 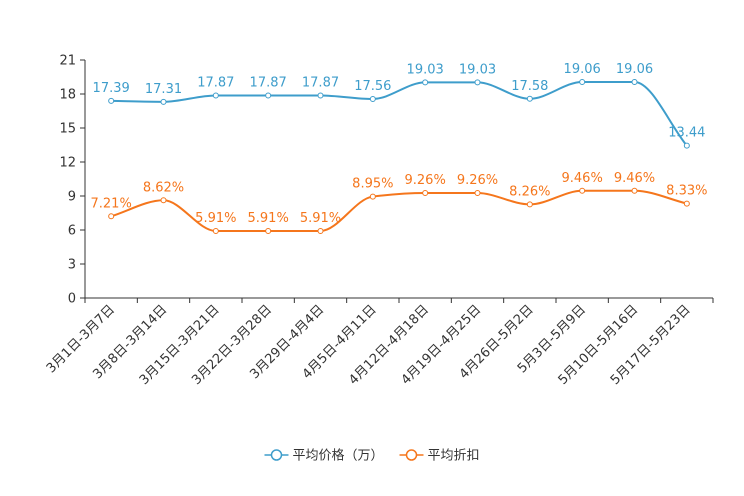 What do you see at coordinates (529, 86) in the screenshot?
I see `data-label: 17.58` at bounding box center [529, 86].